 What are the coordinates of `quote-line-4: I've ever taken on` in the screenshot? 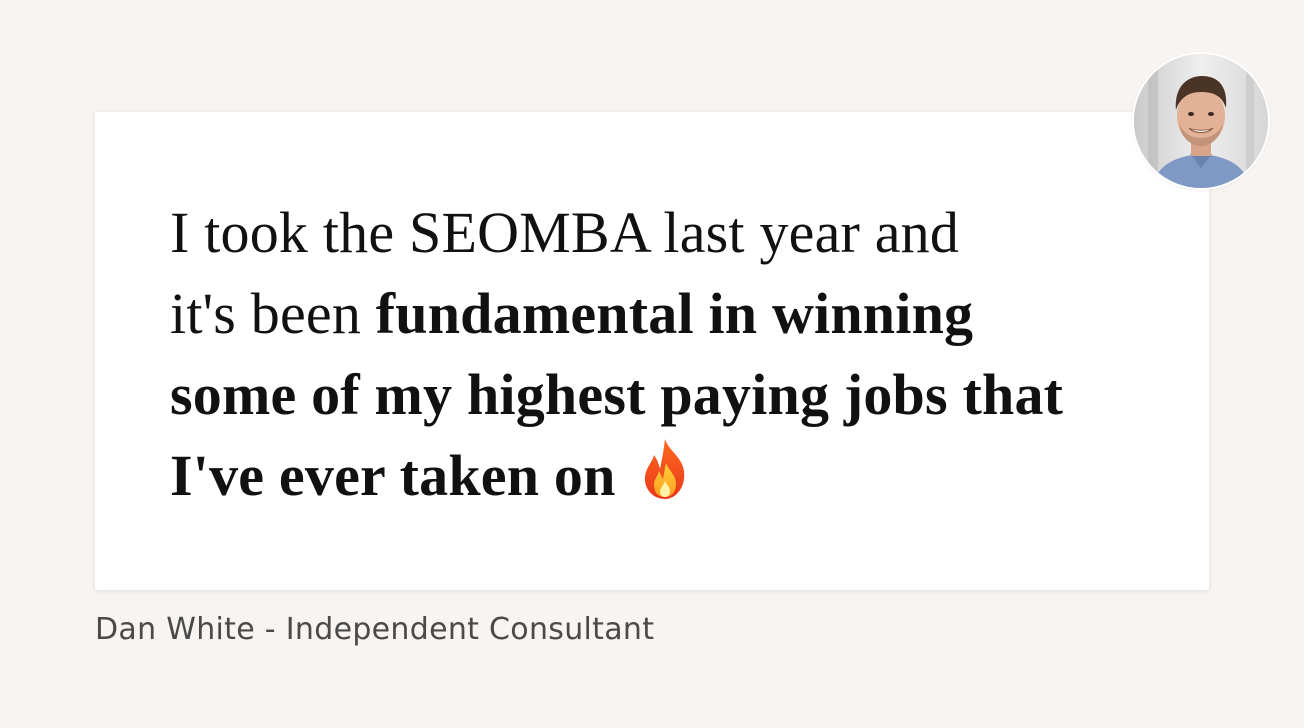 It's located at (670, 478).